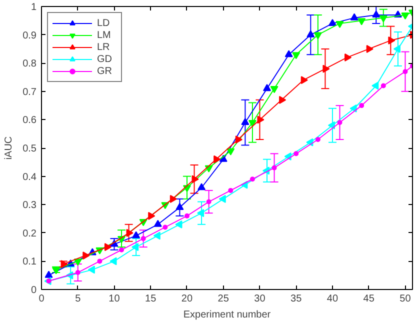 The width and height of the screenshot is (420, 323). Describe the element at coordinates (29, 92) in the screenshot. I see `y-tick-label: 0.7` at that location.